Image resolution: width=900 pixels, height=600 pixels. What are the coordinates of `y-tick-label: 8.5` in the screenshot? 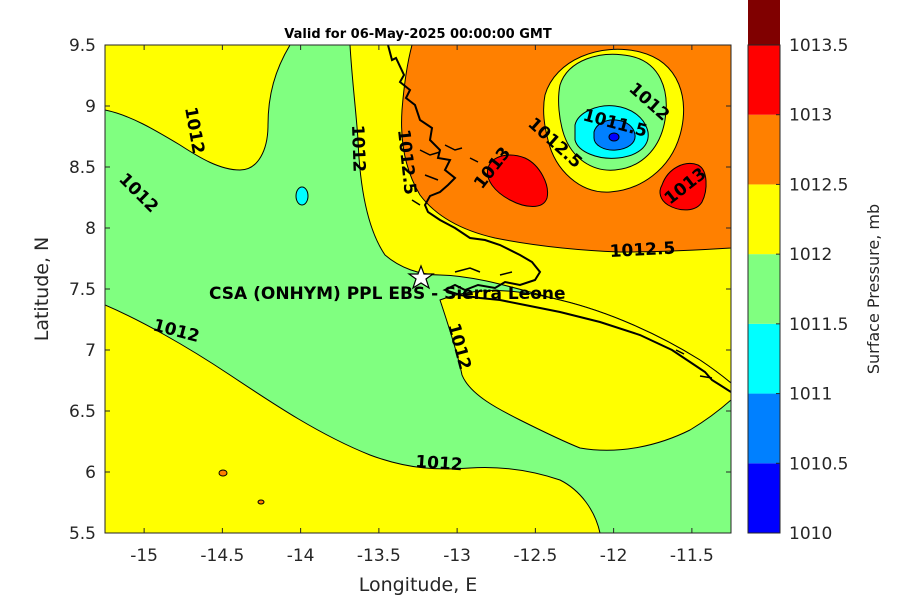 It's located at (82, 168).